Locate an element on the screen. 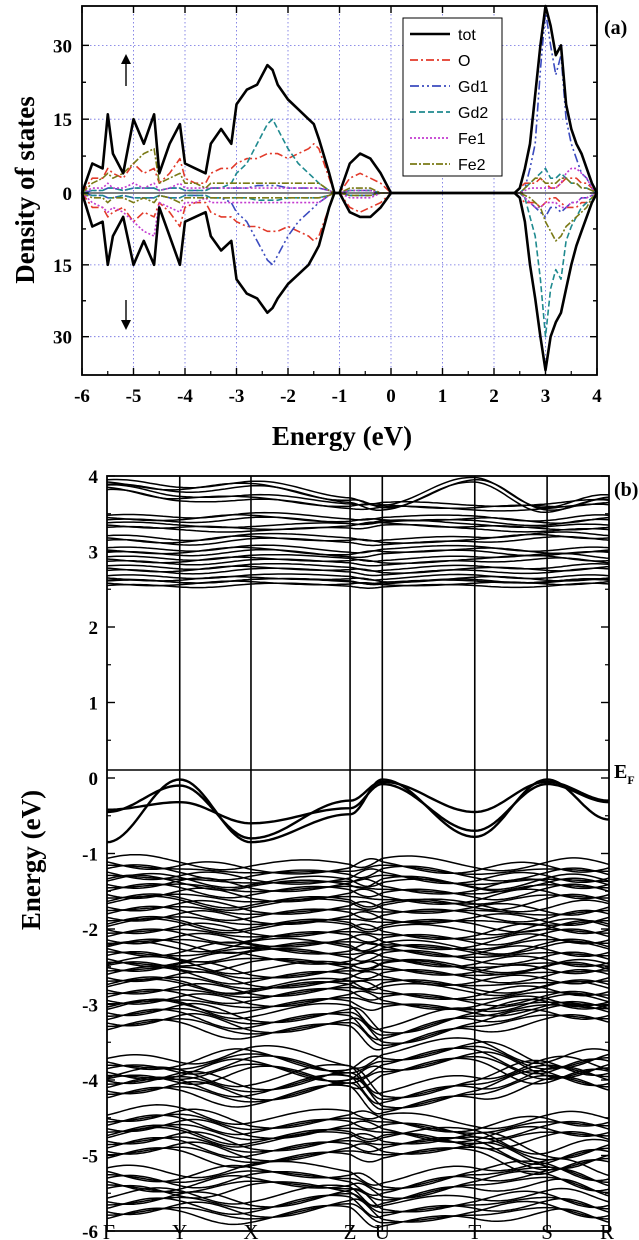  kpoint-label: X is located at coordinates (250, 1230).